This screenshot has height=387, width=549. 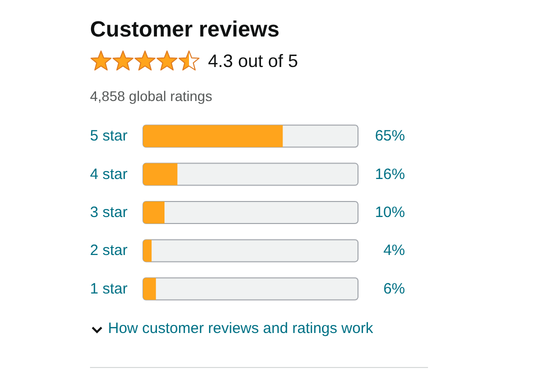 I want to click on data-label: 6%, so click(x=394, y=289).